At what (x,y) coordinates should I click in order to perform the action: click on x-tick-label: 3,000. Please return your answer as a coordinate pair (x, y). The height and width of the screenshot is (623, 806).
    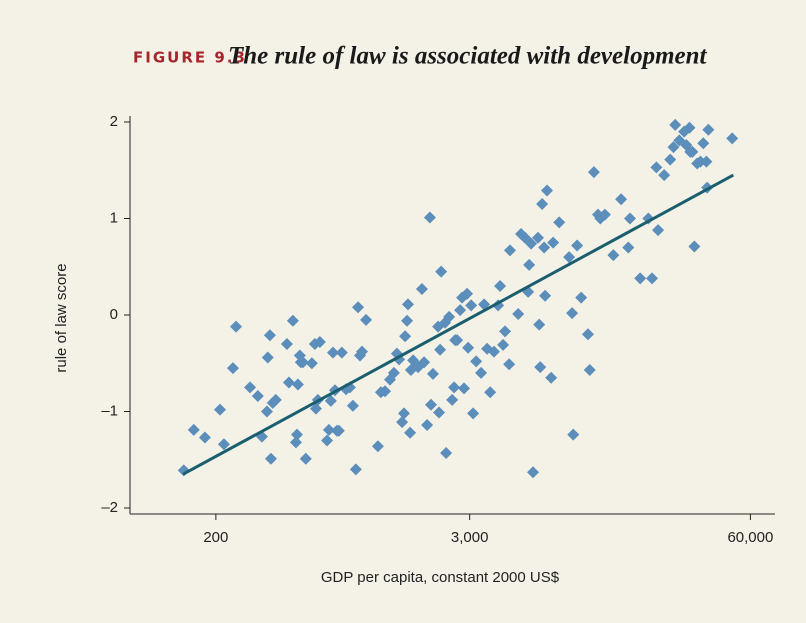
    Looking at the image, I should click on (470, 537).